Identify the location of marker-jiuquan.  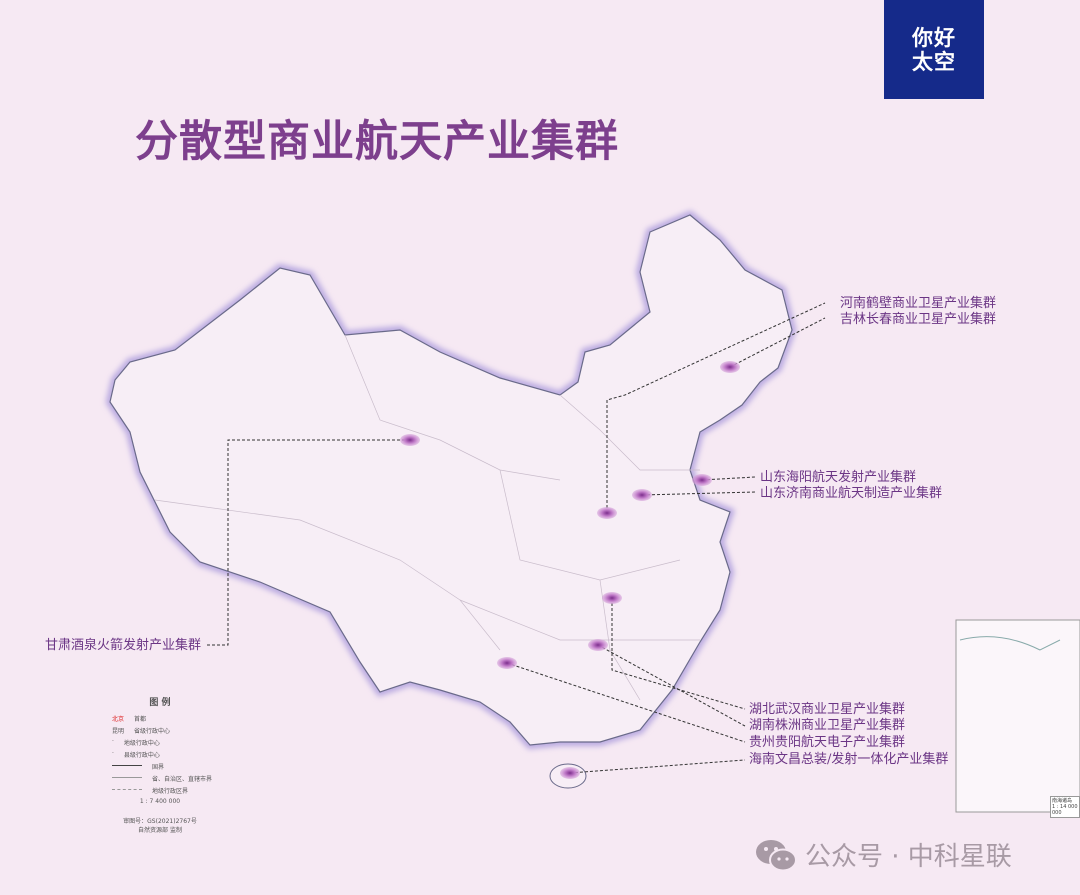
(410, 440).